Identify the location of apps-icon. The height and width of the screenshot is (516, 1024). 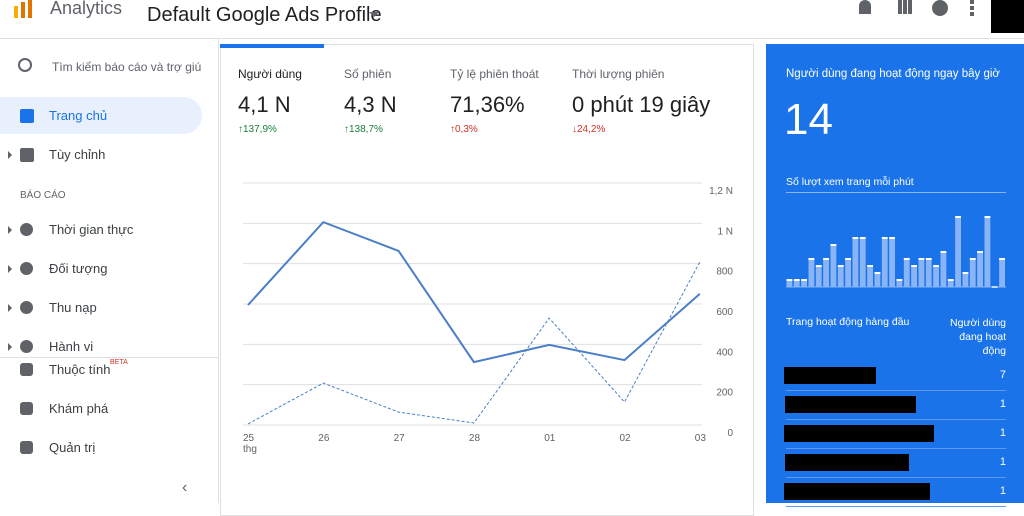
(905, 7).